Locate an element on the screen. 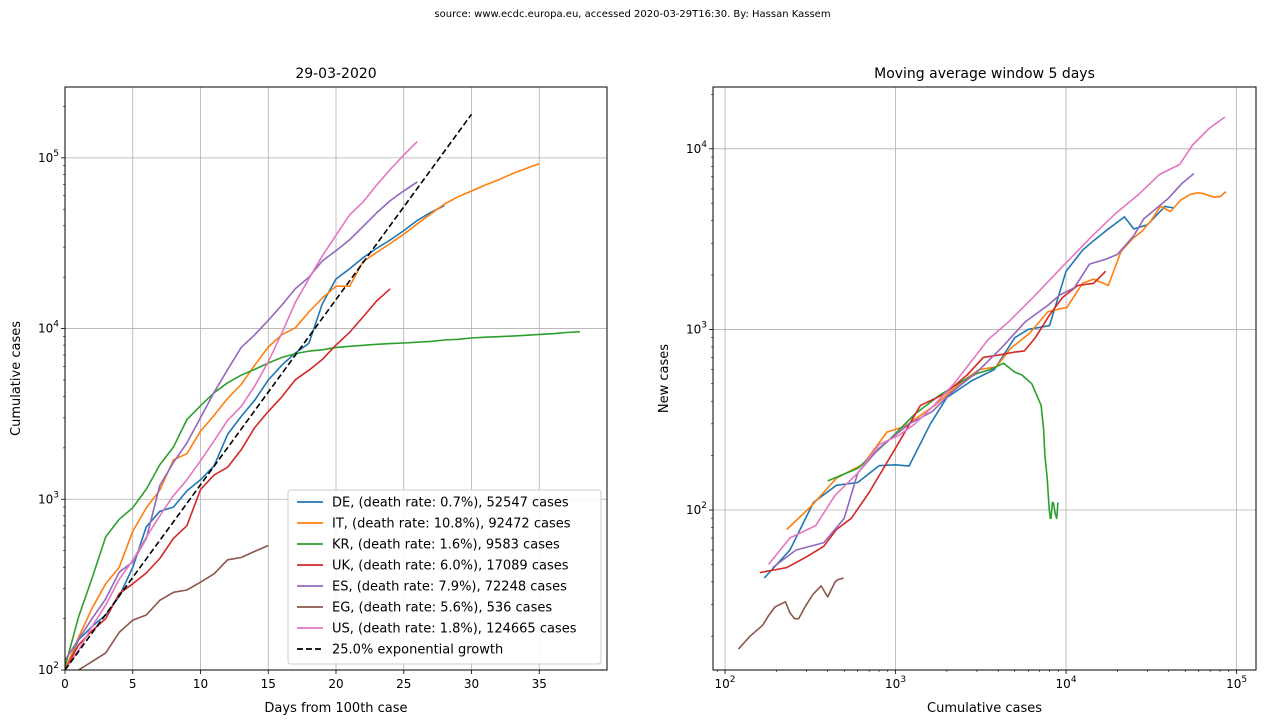  x-axis-label: Cumulative cases is located at coordinates (984, 708).